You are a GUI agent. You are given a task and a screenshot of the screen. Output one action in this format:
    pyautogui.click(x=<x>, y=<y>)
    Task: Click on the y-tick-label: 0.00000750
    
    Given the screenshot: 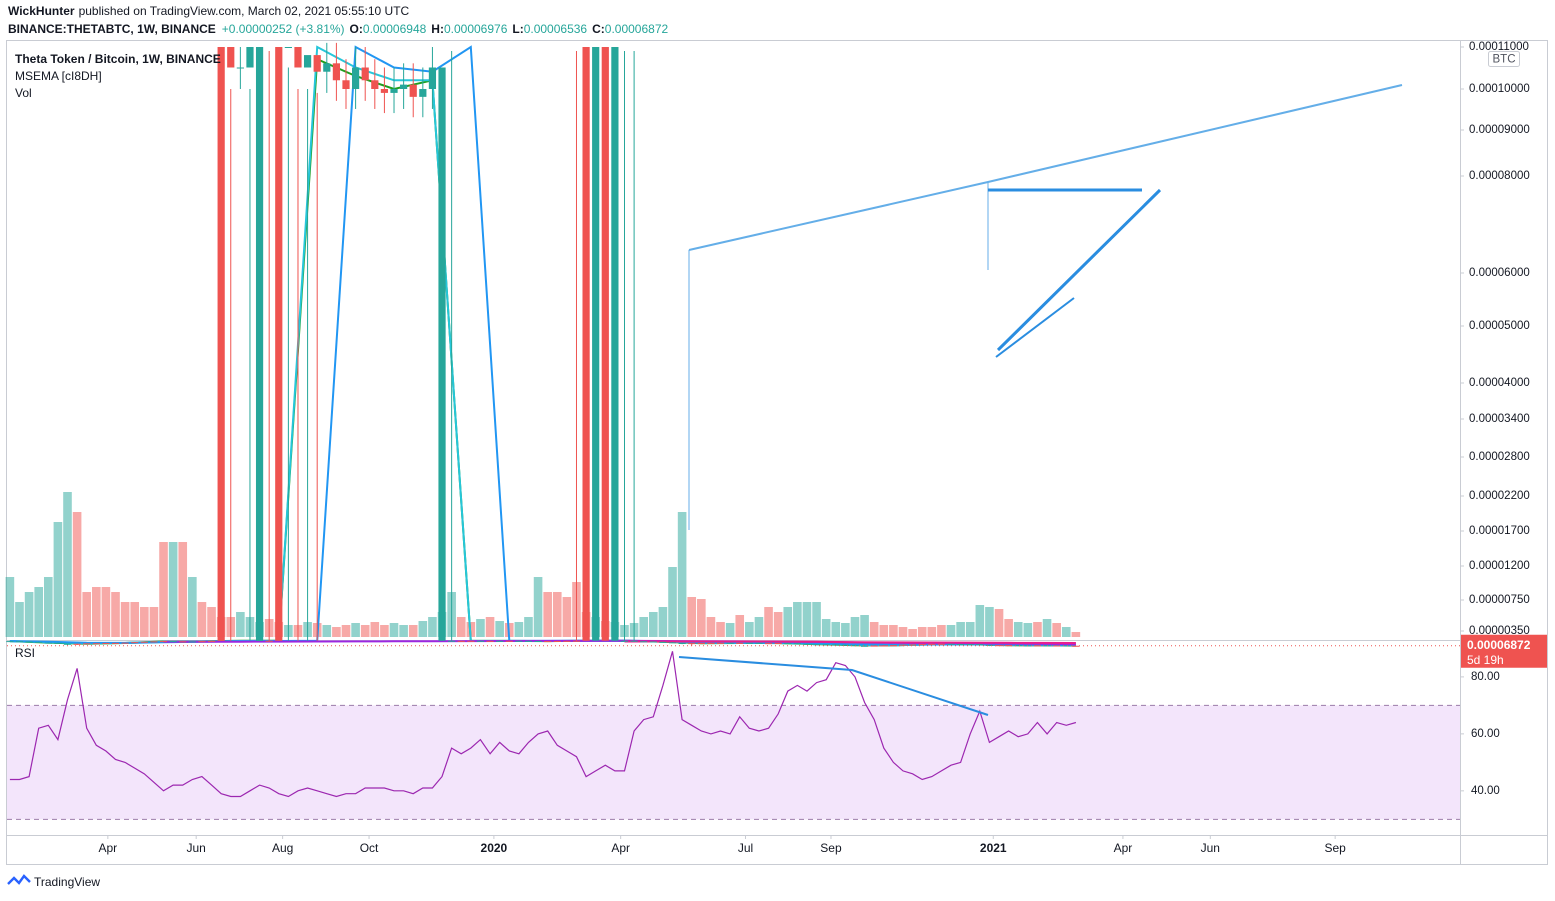 What is the action you would take?
    pyautogui.click(x=1499, y=600)
    